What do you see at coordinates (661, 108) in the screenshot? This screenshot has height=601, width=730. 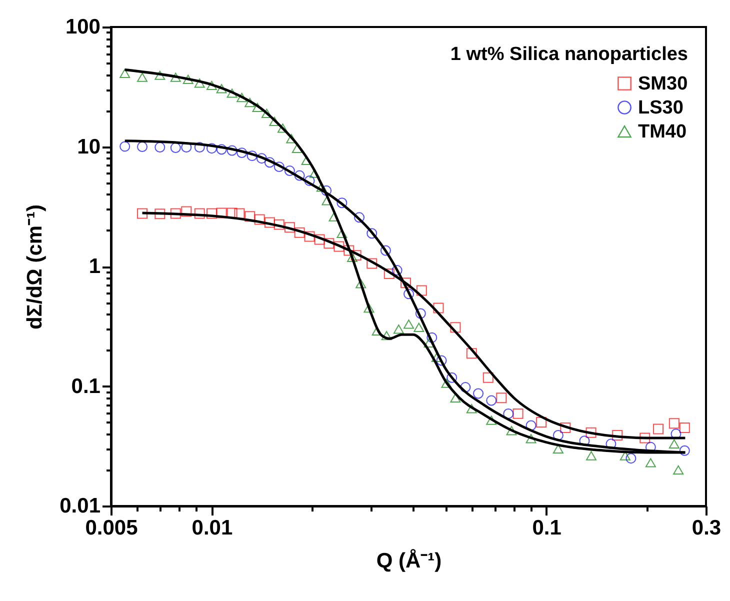 I see `legend-label: LS30` at bounding box center [661, 108].